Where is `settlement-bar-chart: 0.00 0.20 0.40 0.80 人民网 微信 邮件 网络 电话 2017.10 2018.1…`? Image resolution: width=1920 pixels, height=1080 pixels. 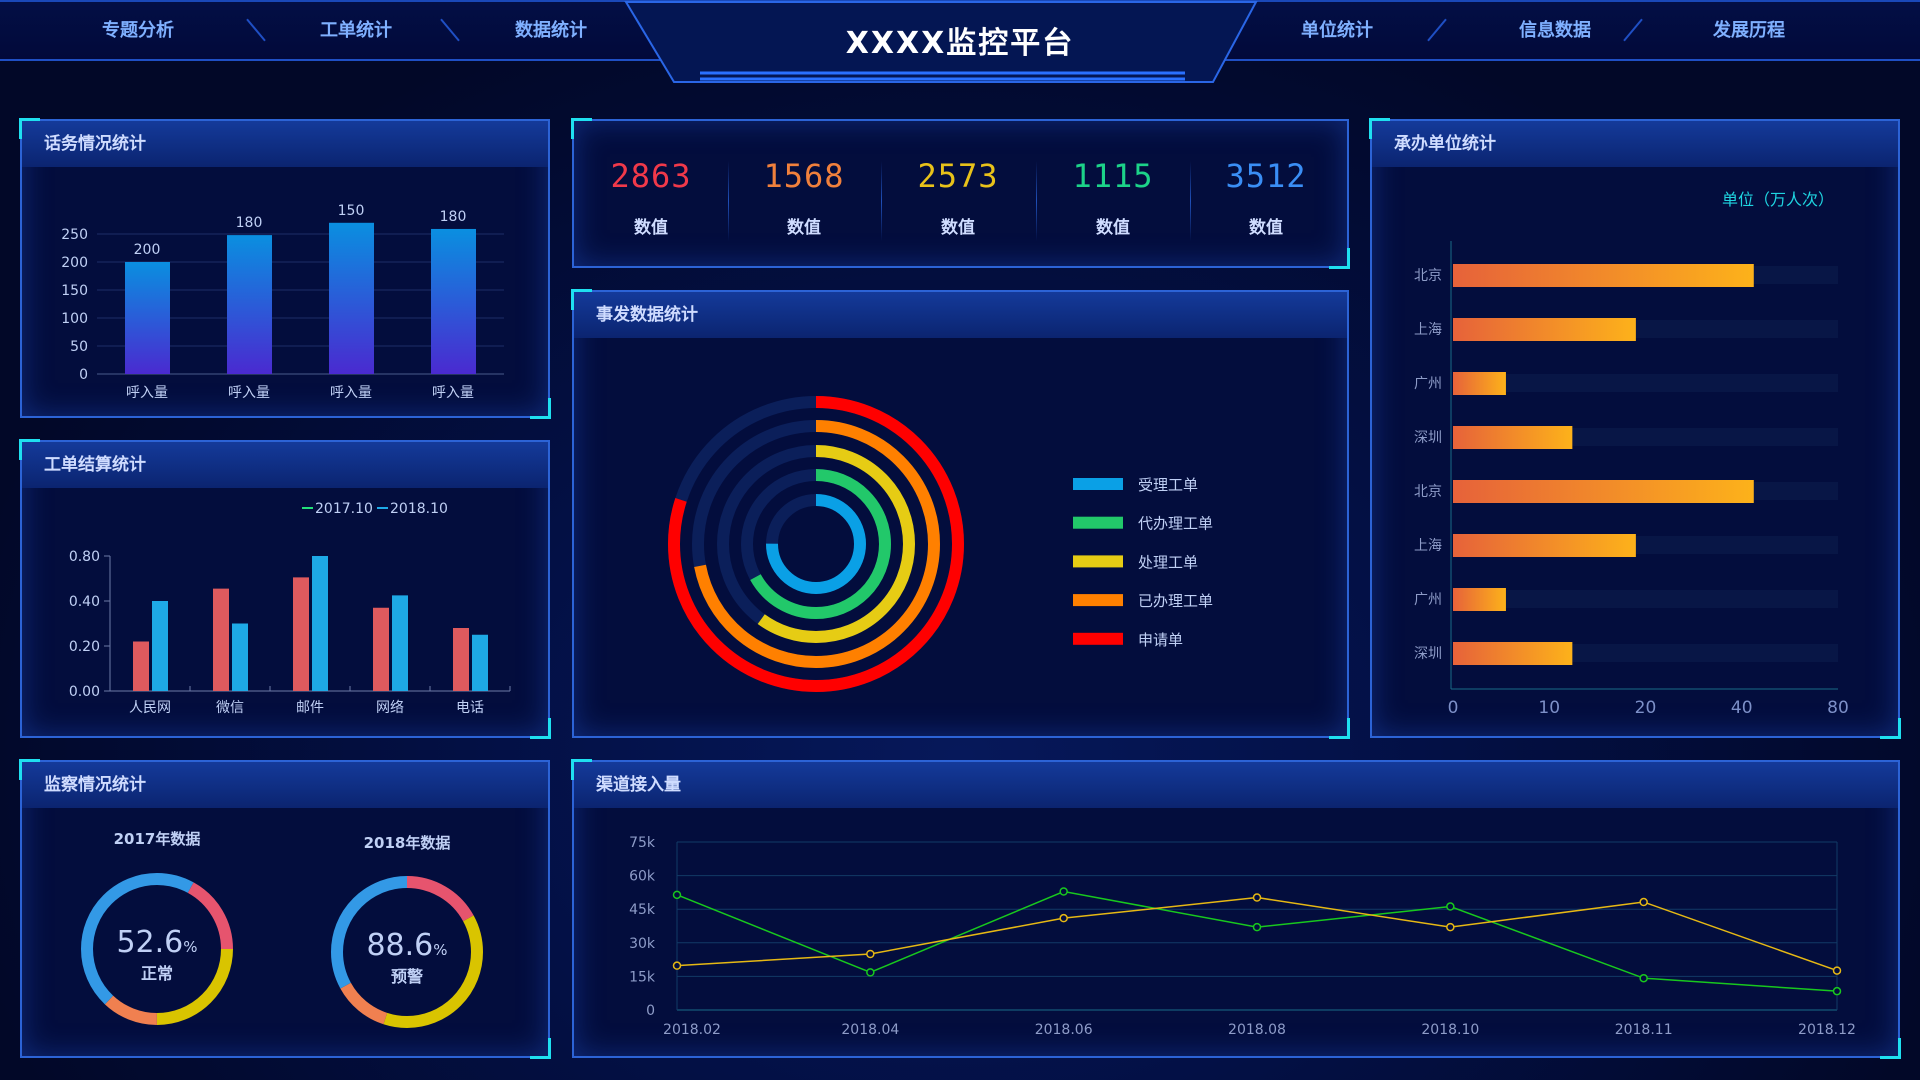
settlement-bar-chart: 0.00 0.20 0.40 0.80 人民网 微信 邮件 网络 电话 2017.10 2018.1… is located at coordinates (290, 608).